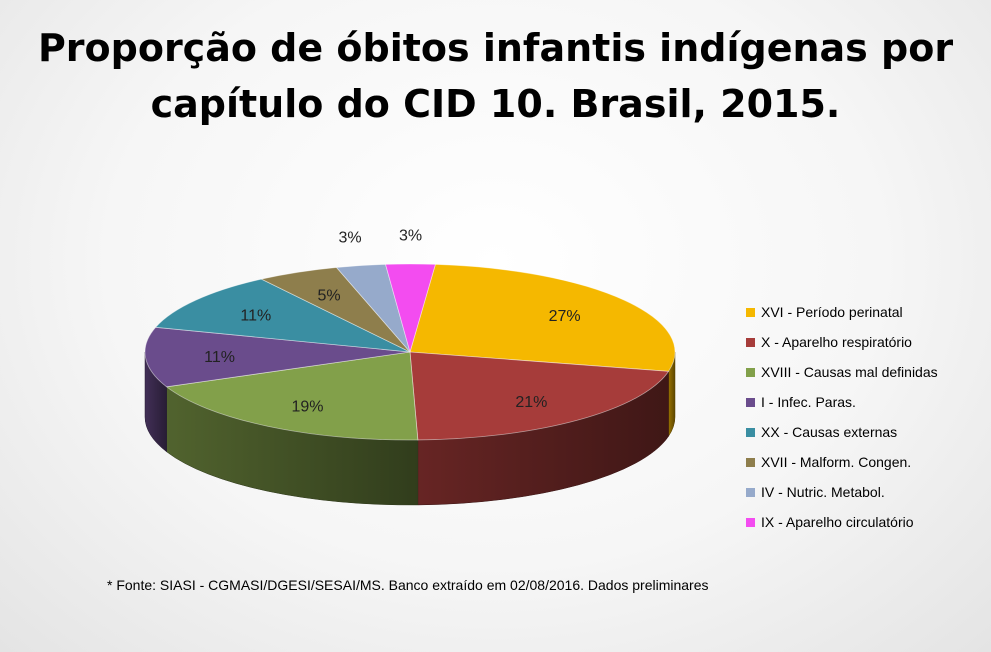 This screenshot has width=991, height=652. Describe the element at coordinates (349, 238) in the screenshot. I see `data-label-7: 3%` at that location.